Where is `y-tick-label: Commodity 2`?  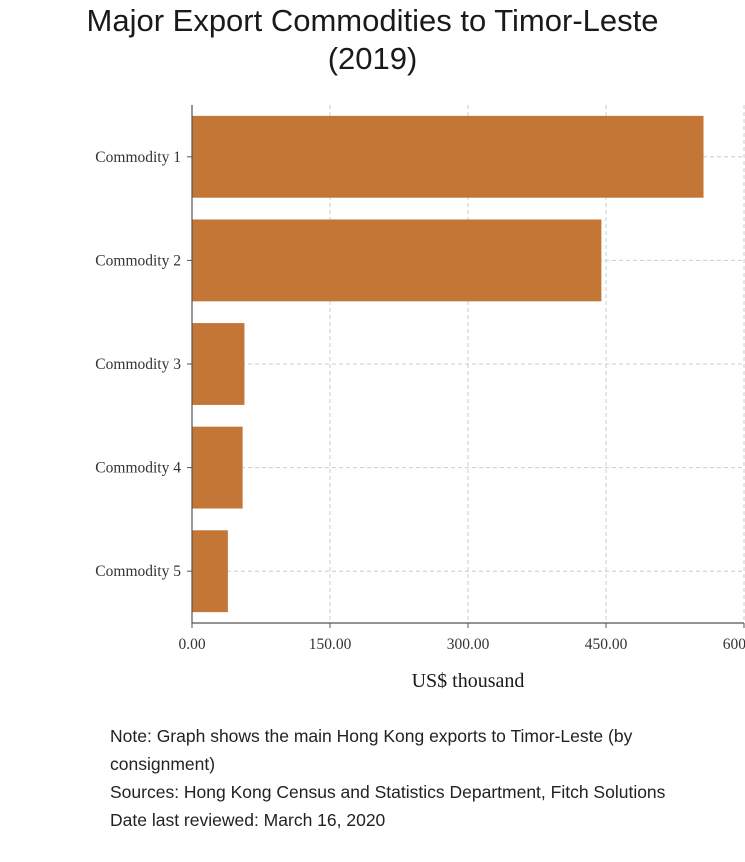 y-tick-label: Commodity 2 is located at coordinates (138, 260).